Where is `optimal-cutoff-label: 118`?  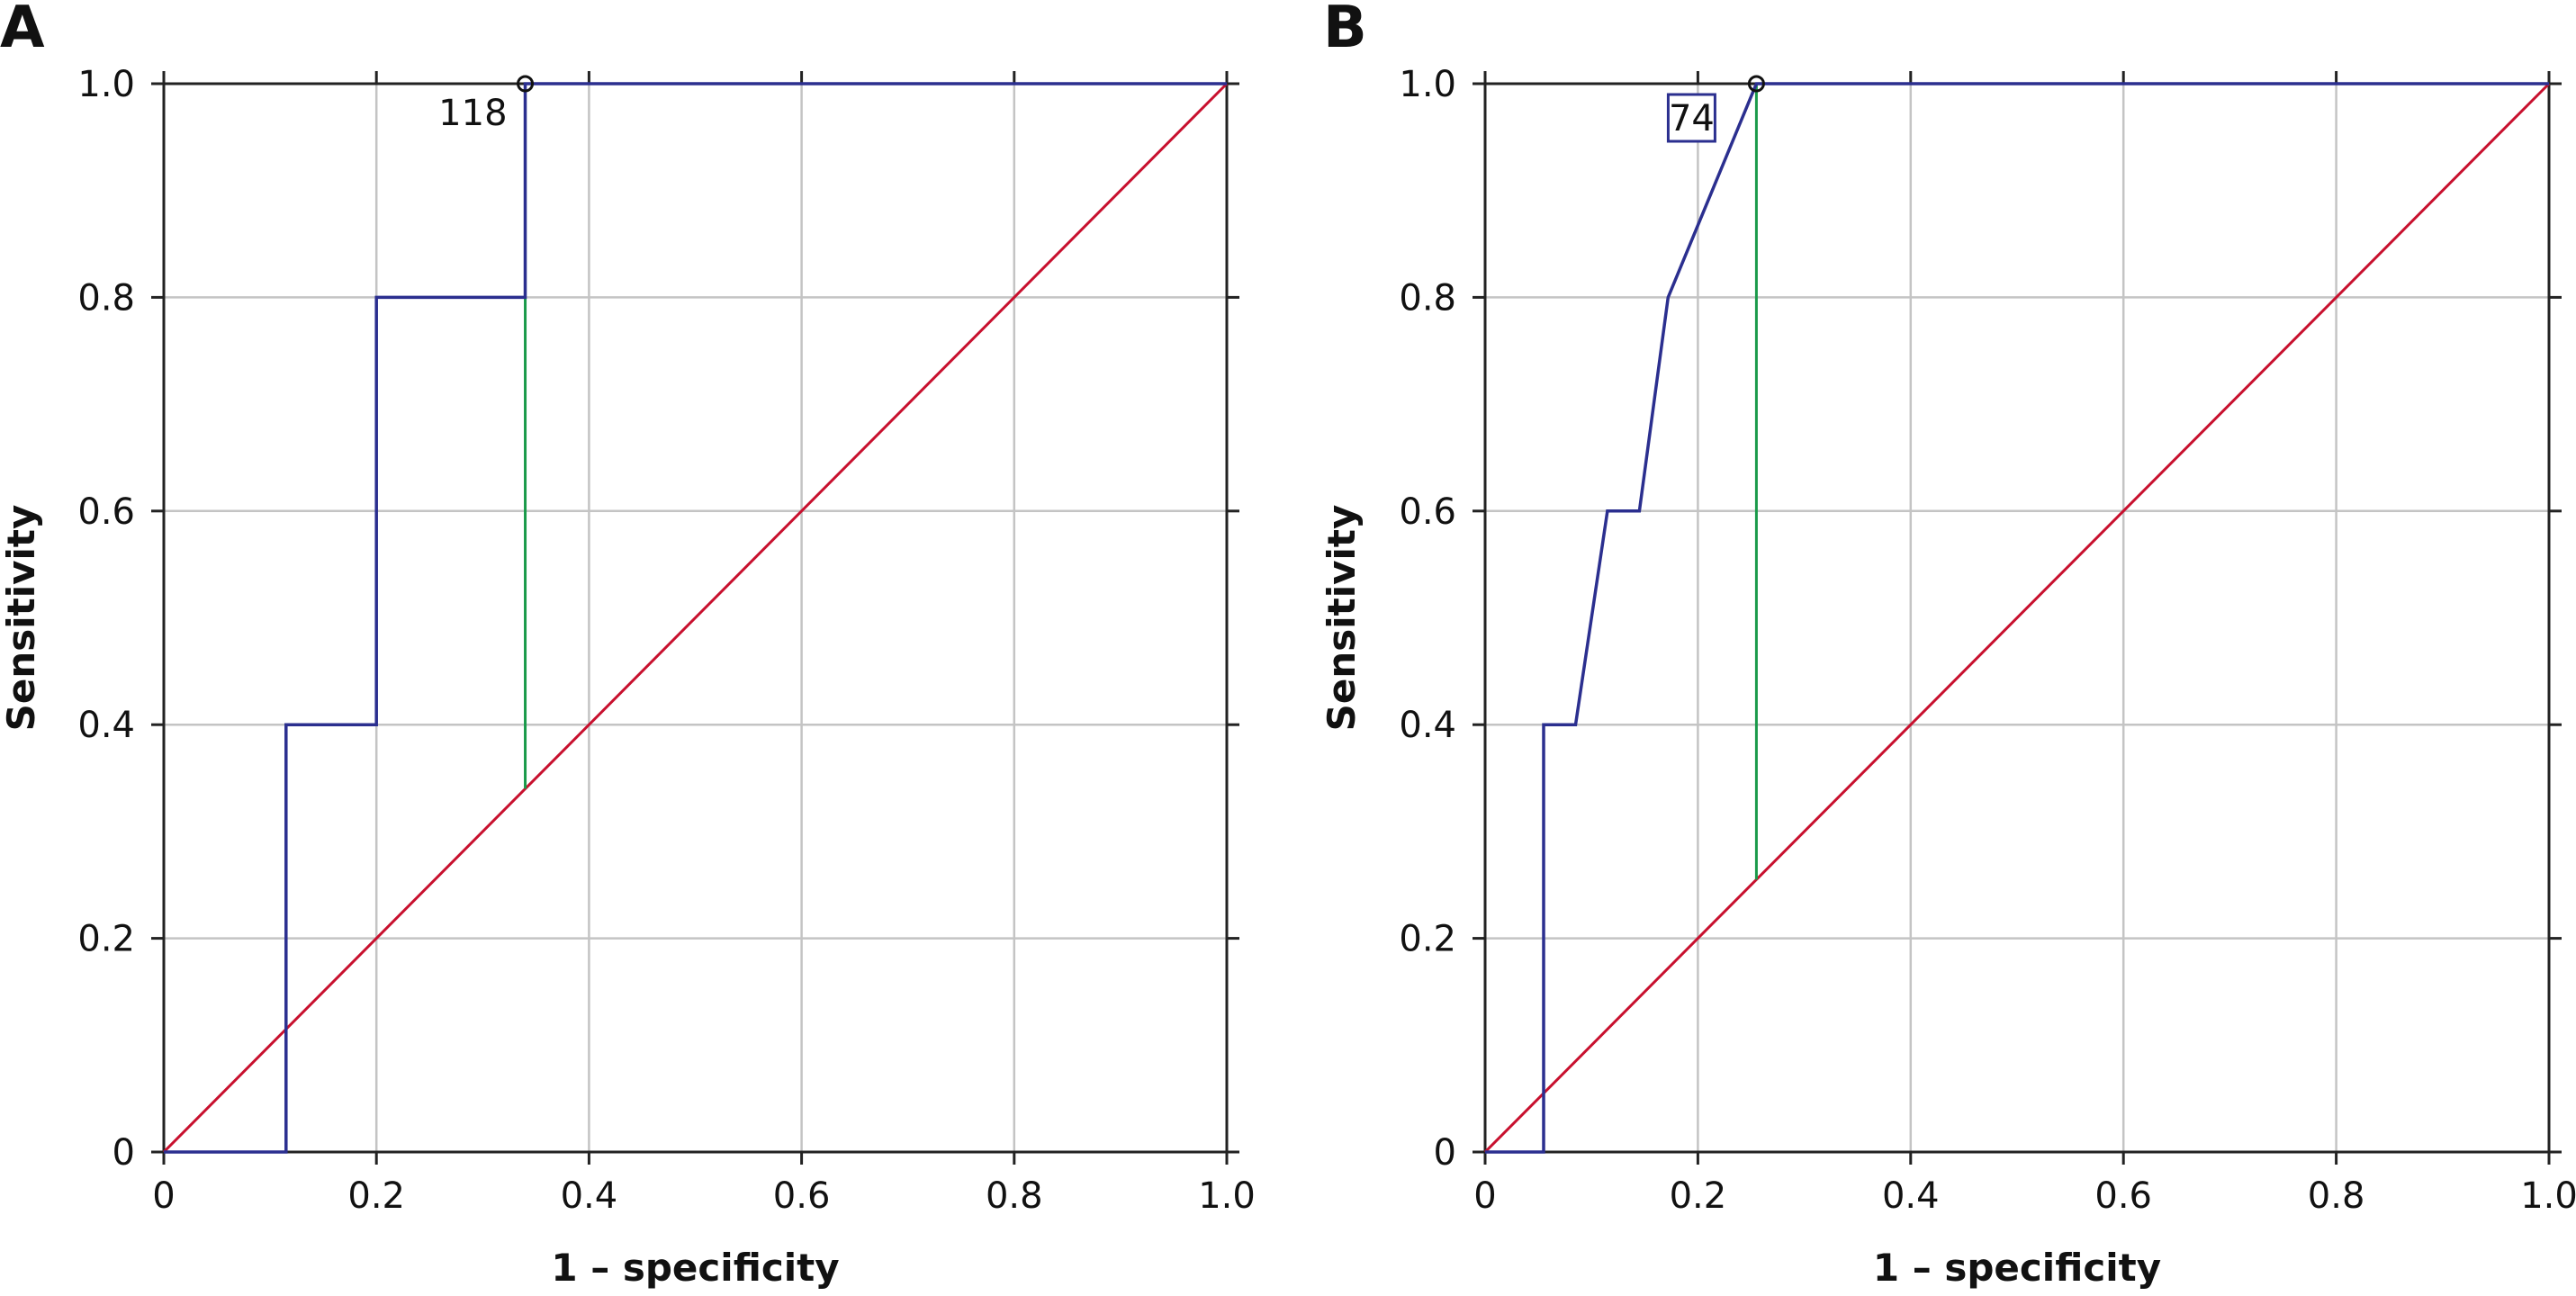
optimal-cutoff-label: 118 is located at coordinates (472, 113).